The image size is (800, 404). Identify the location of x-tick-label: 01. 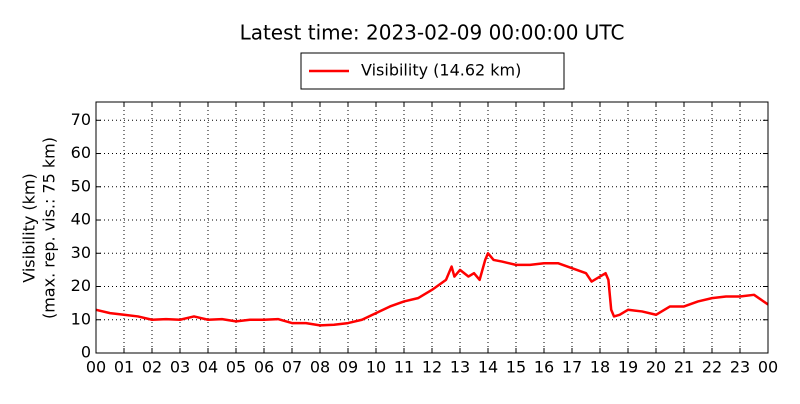
(124, 367).